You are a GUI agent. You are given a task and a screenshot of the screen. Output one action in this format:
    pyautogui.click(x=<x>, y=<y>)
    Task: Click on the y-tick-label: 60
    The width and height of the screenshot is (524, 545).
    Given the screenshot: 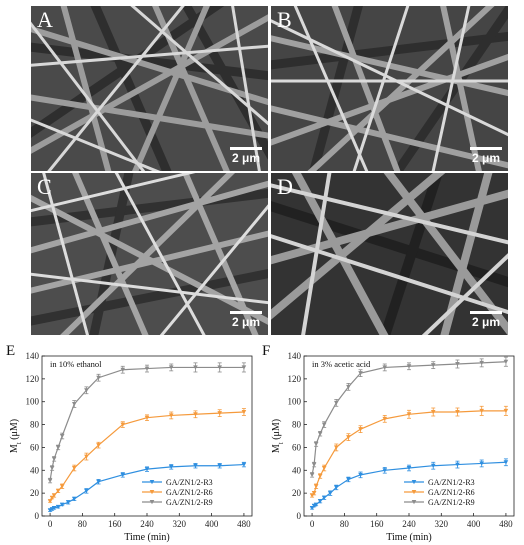 What is the action you would take?
    pyautogui.click(x=35, y=447)
    